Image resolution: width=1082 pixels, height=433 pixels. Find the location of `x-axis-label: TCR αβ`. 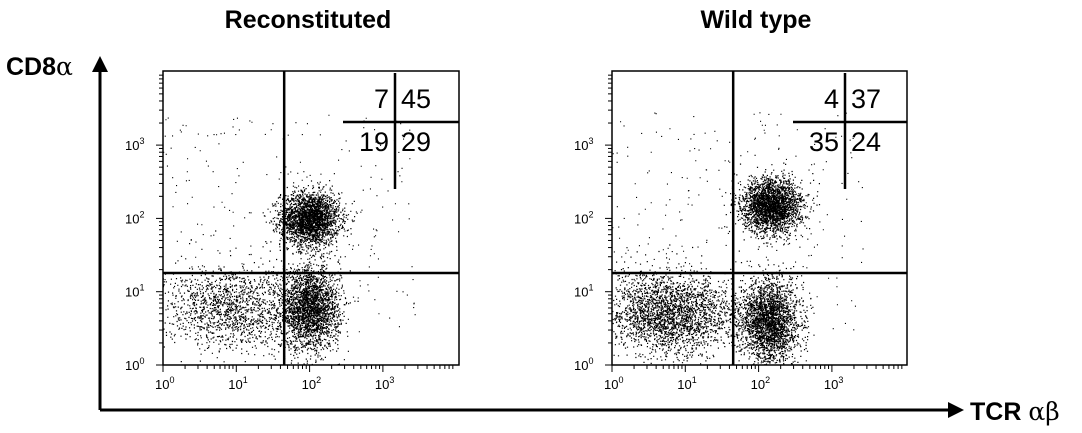

x-axis-label: TCR αβ is located at coordinates (1015, 412).